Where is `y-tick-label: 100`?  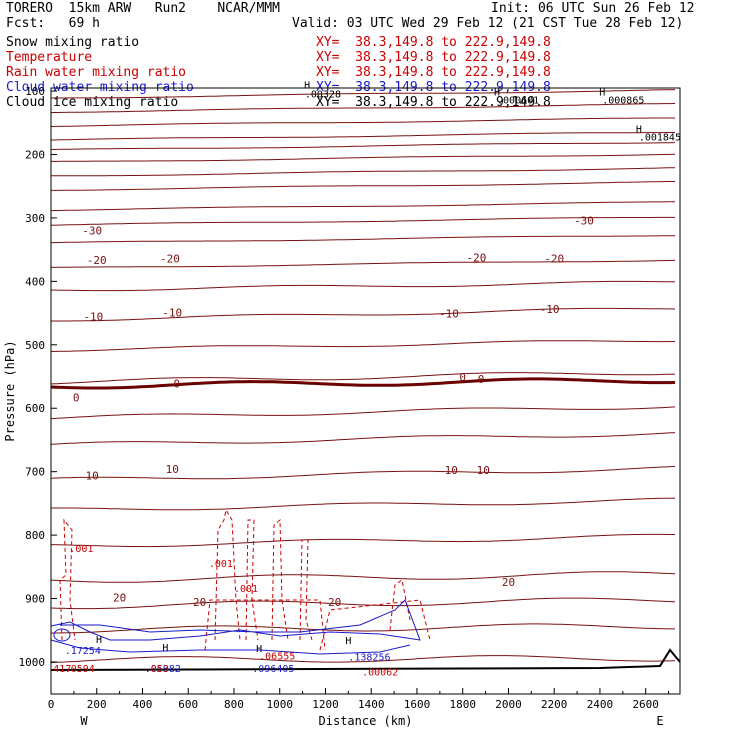 y-tick-label: 100 is located at coordinates (35, 91).